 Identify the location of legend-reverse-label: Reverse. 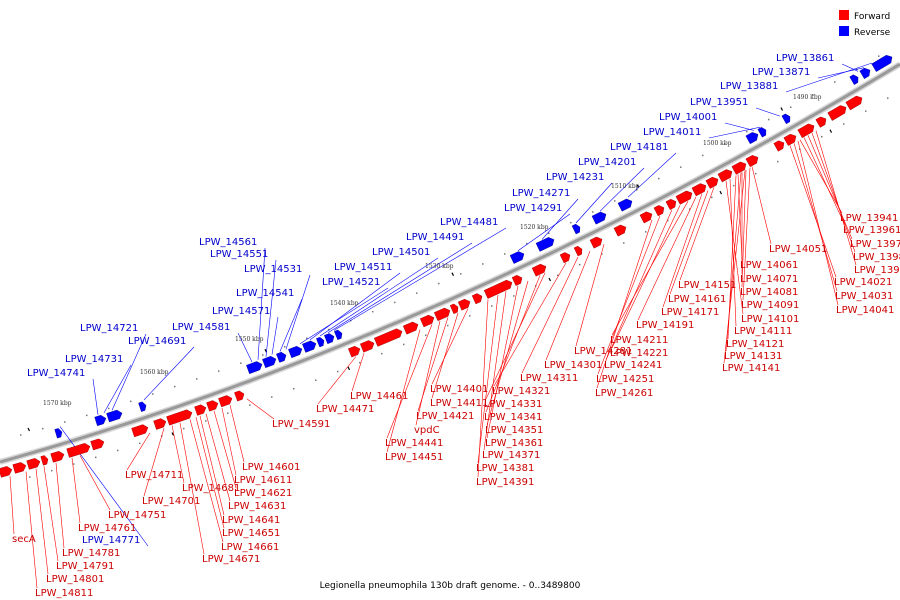
(872, 33).